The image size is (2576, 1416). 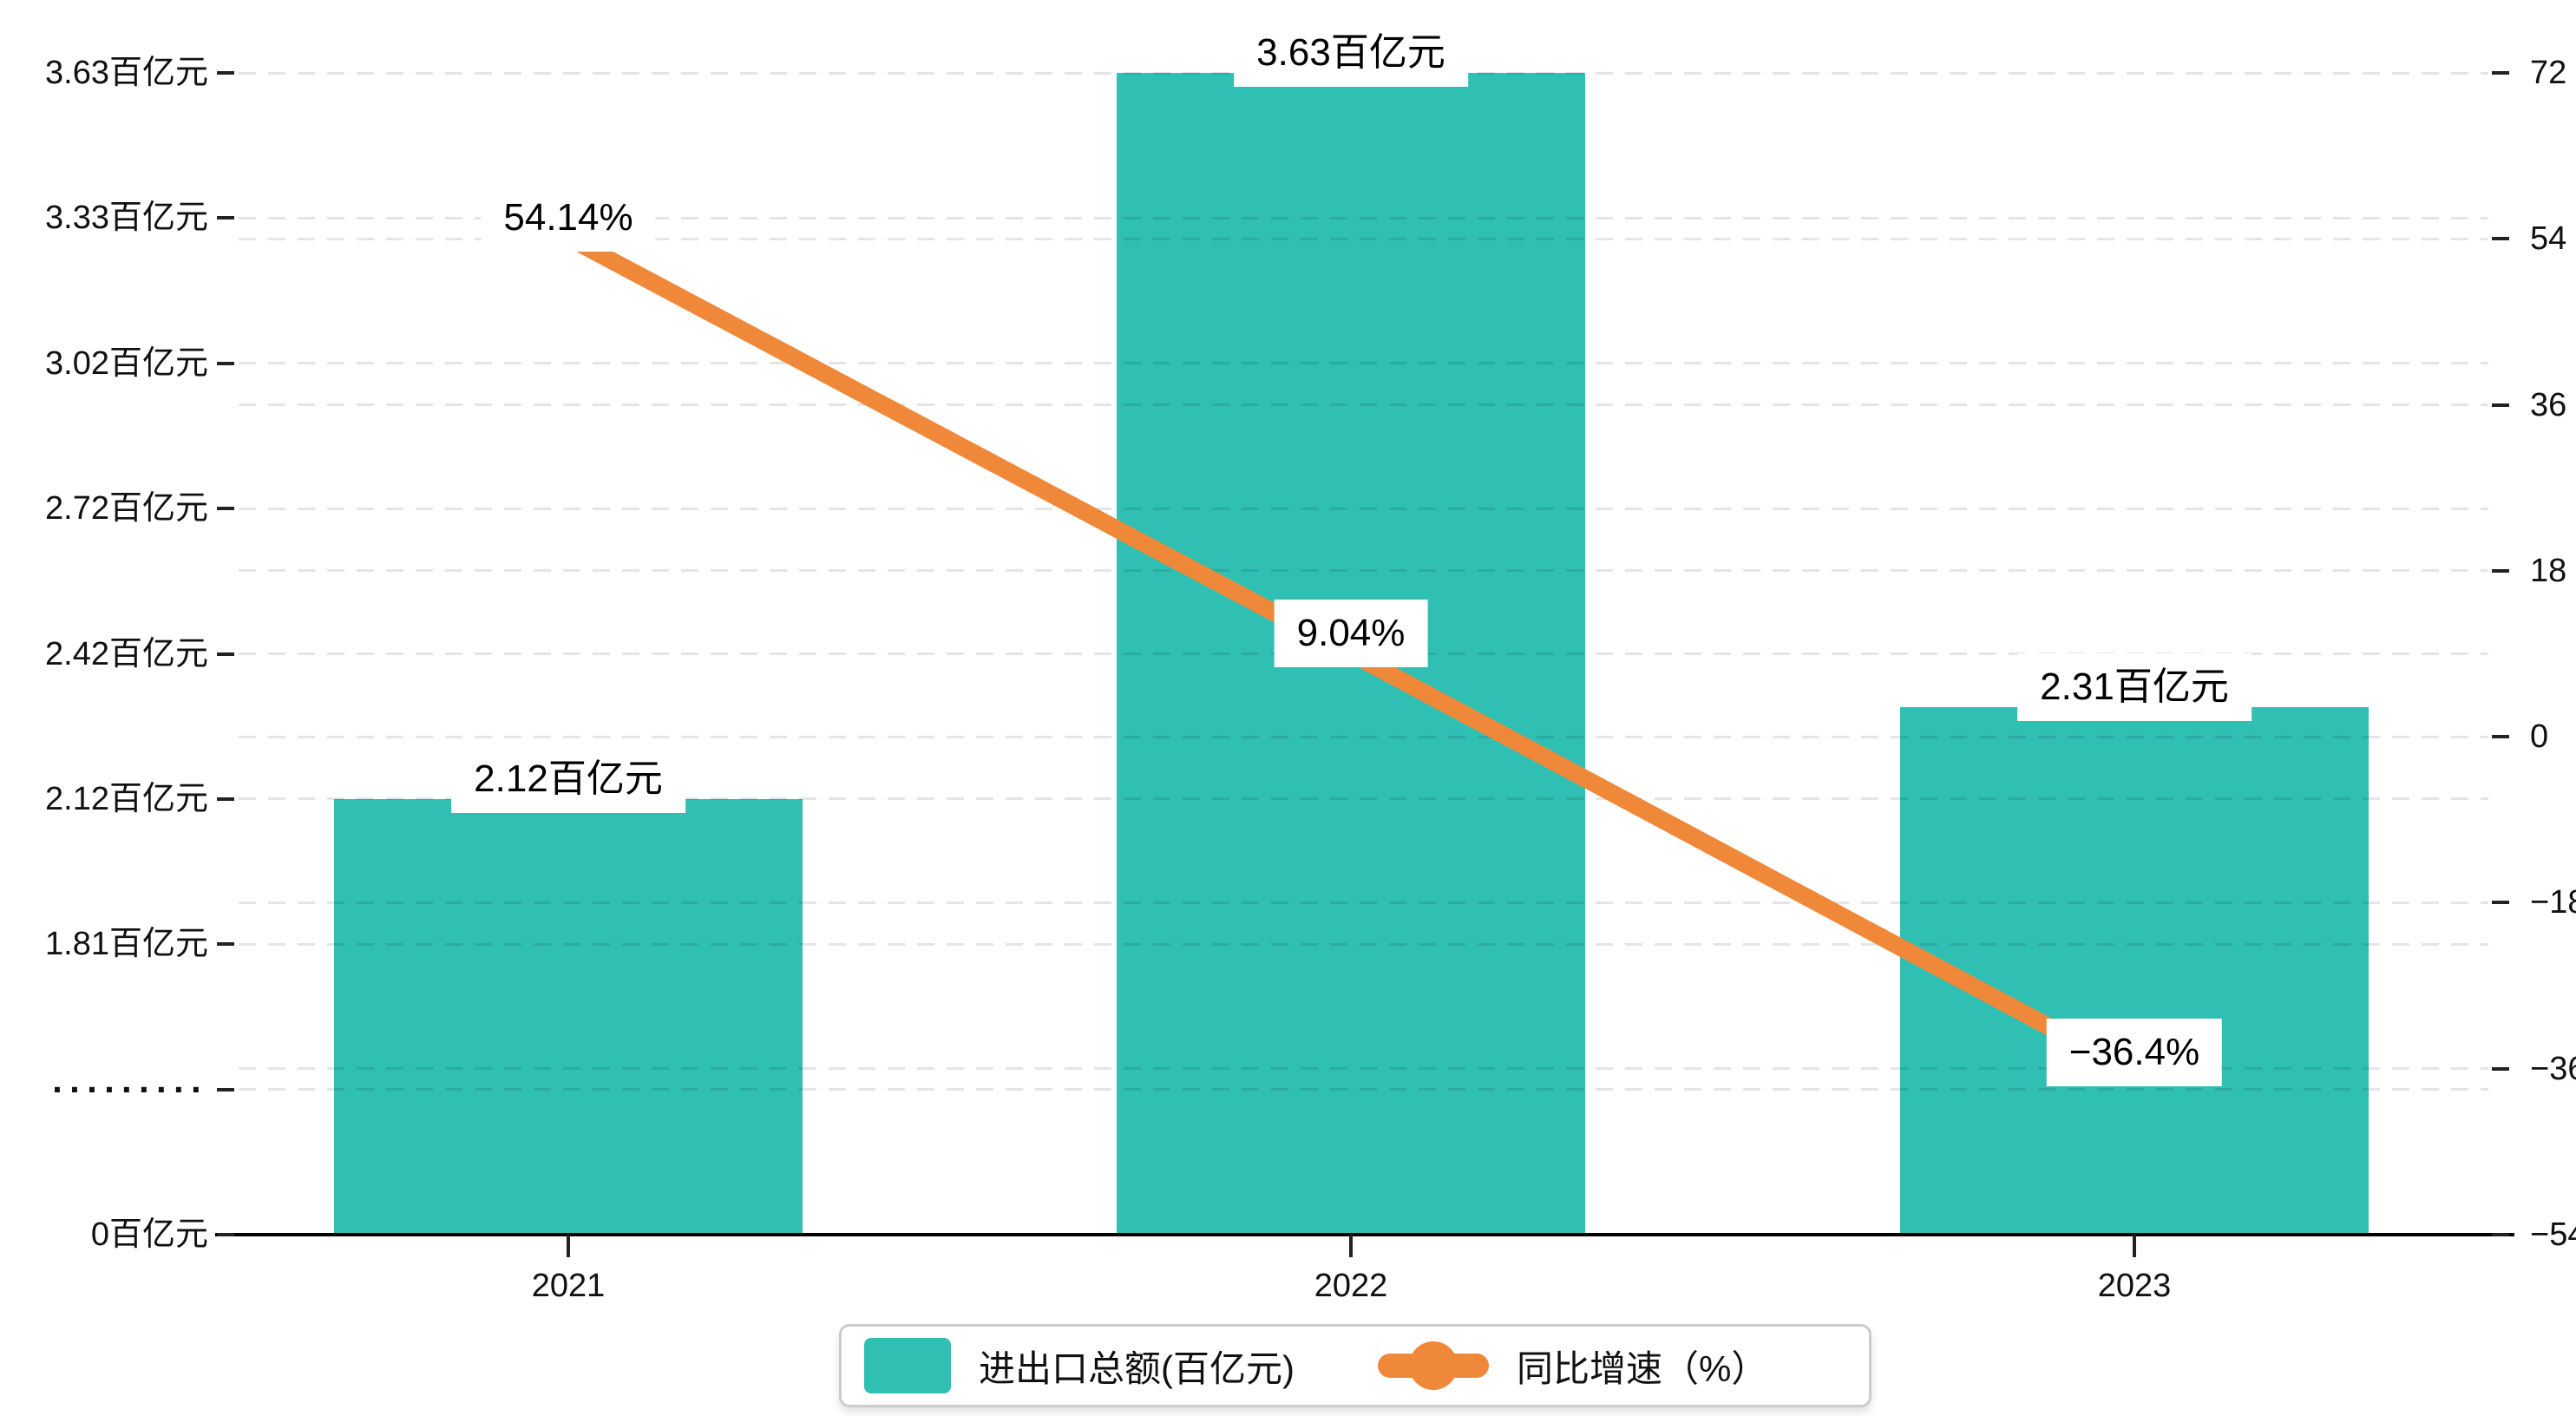 What do you see at coordinates (568, 1016) in the screenshot?
I see `bar-2021` at bounding box center [568, 1016].